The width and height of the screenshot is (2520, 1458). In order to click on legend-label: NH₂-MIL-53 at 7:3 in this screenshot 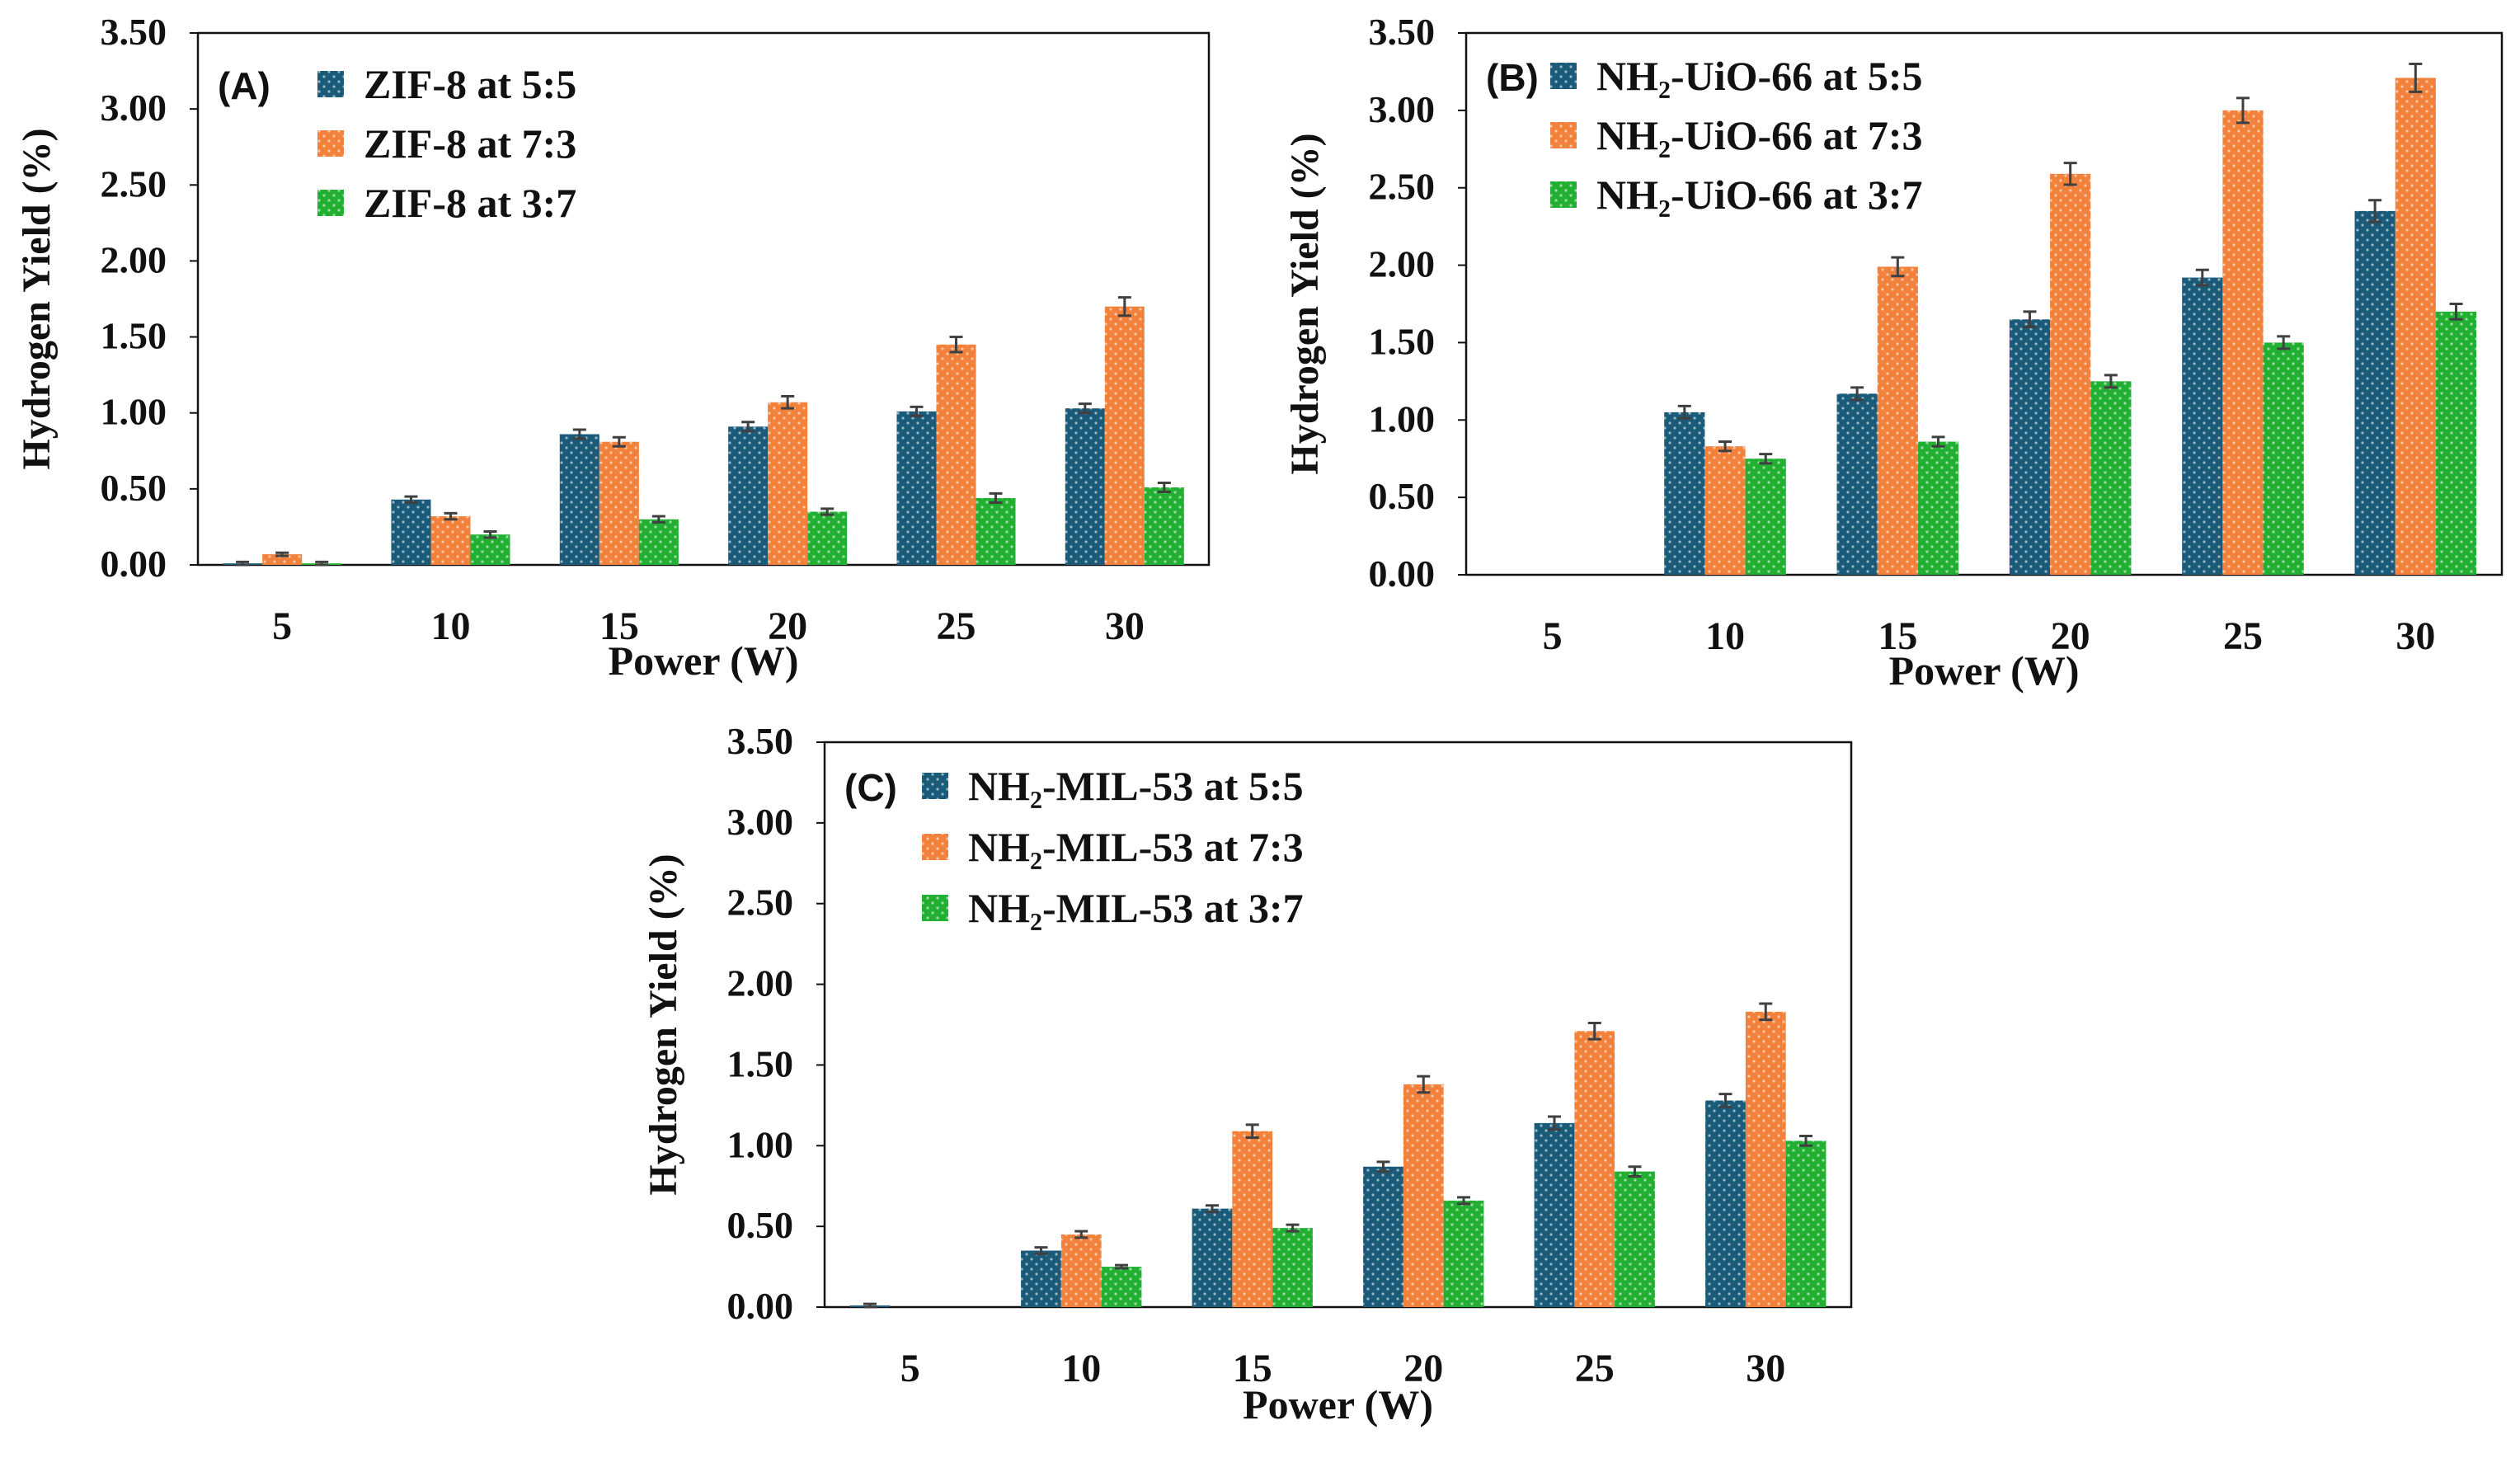, I will do `click(1136, 847)`.